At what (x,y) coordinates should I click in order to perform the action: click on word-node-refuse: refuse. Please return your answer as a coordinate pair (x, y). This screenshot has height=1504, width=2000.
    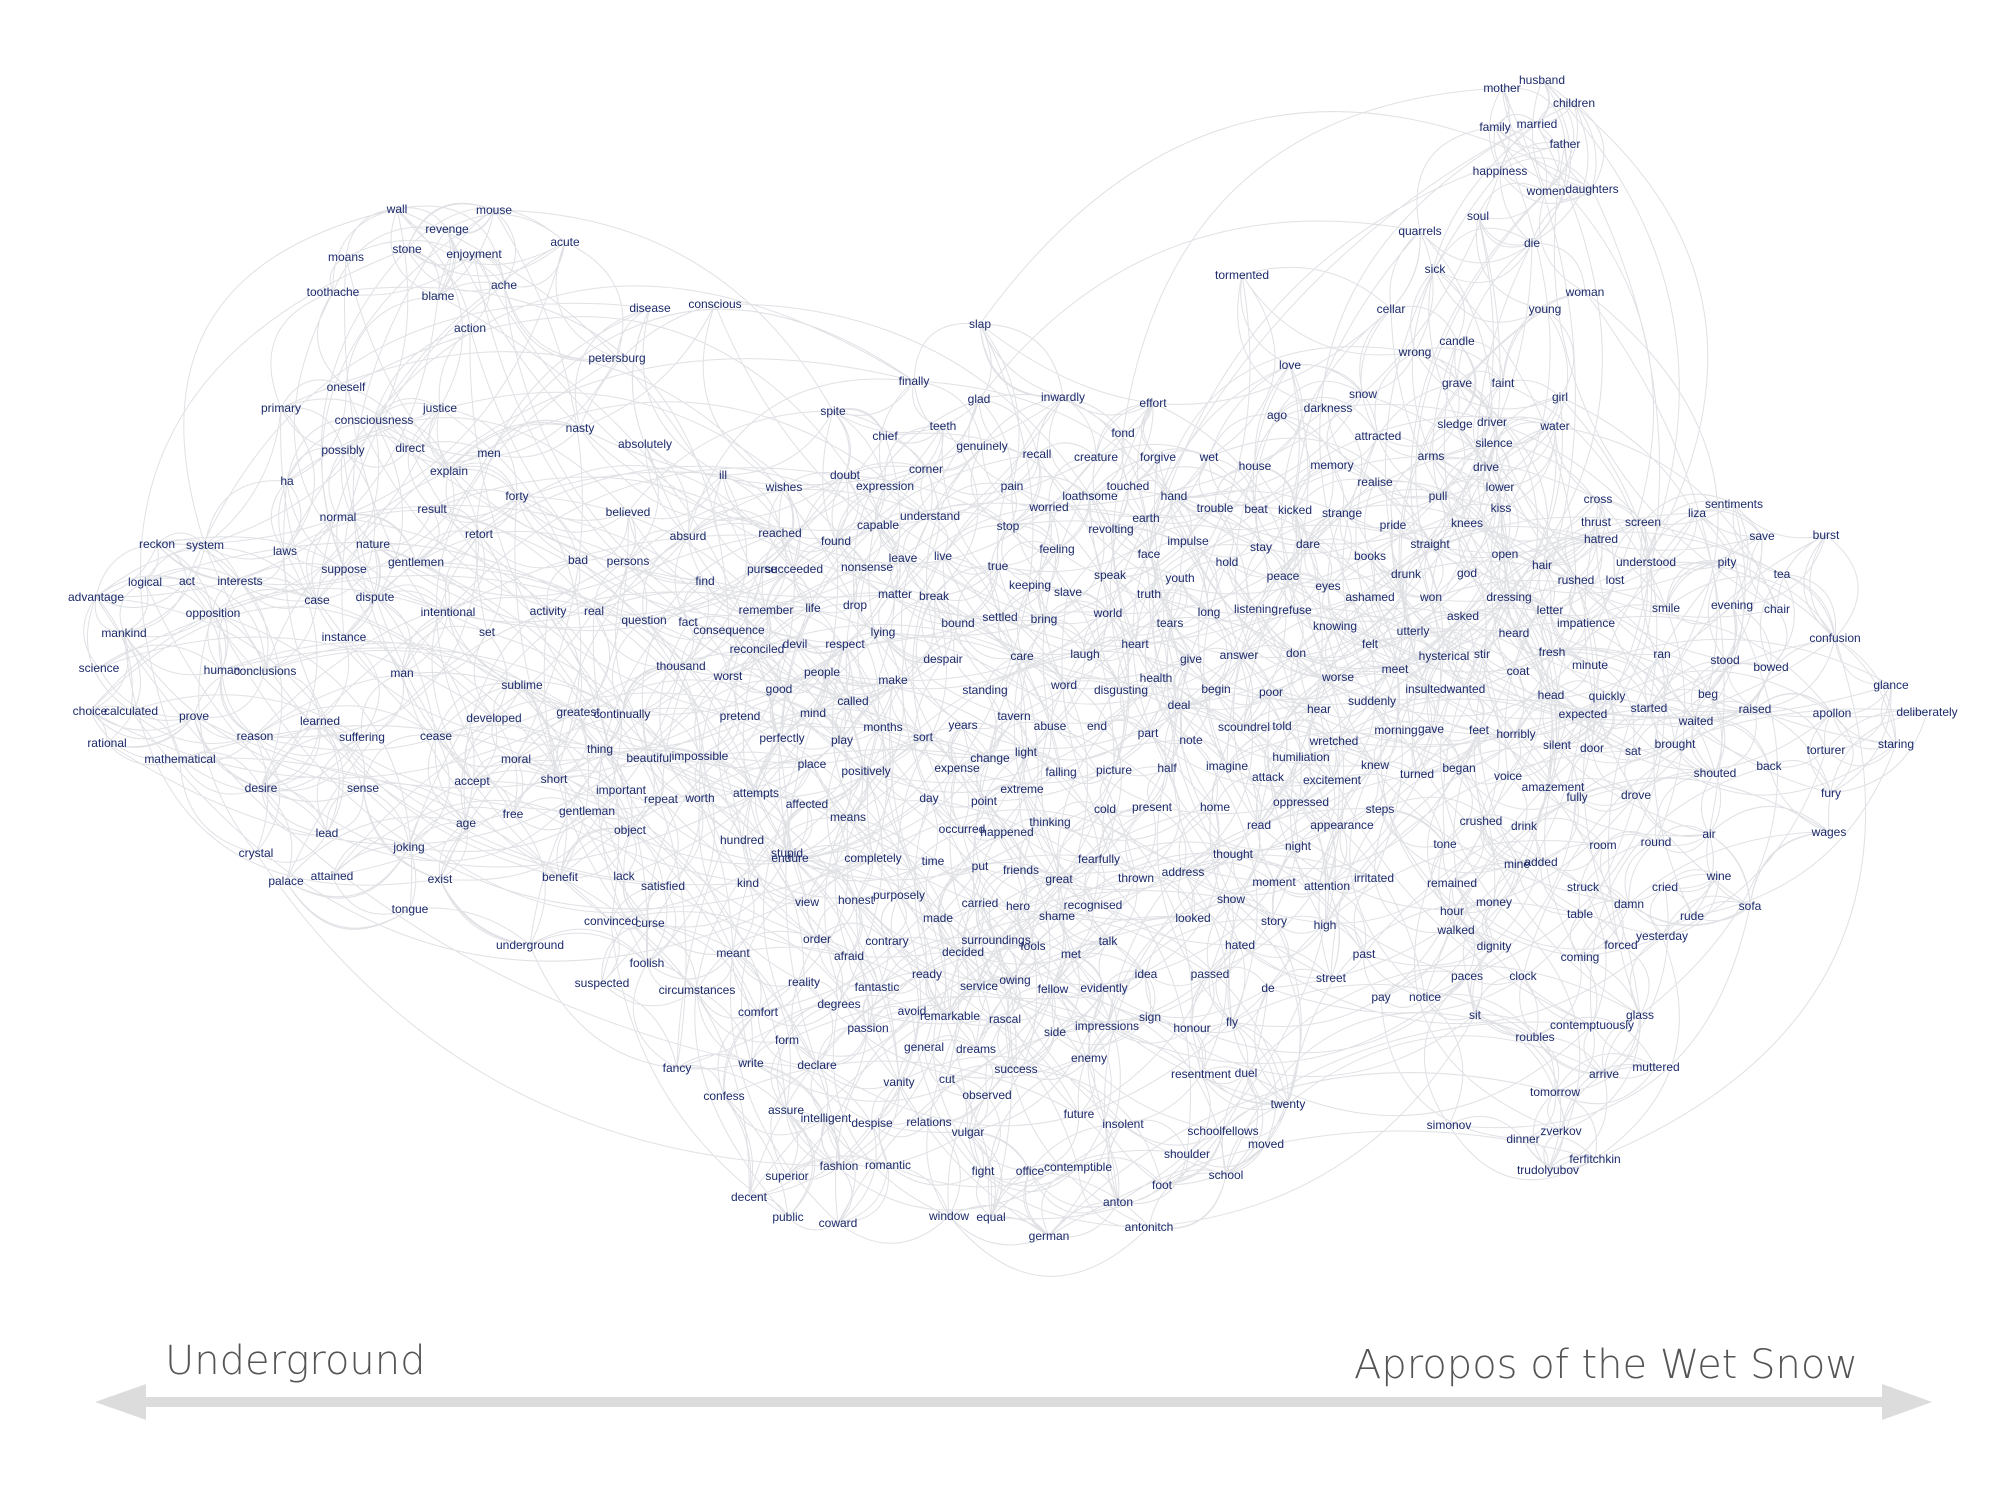
    Looking at the image, I should click on (1295, 610).